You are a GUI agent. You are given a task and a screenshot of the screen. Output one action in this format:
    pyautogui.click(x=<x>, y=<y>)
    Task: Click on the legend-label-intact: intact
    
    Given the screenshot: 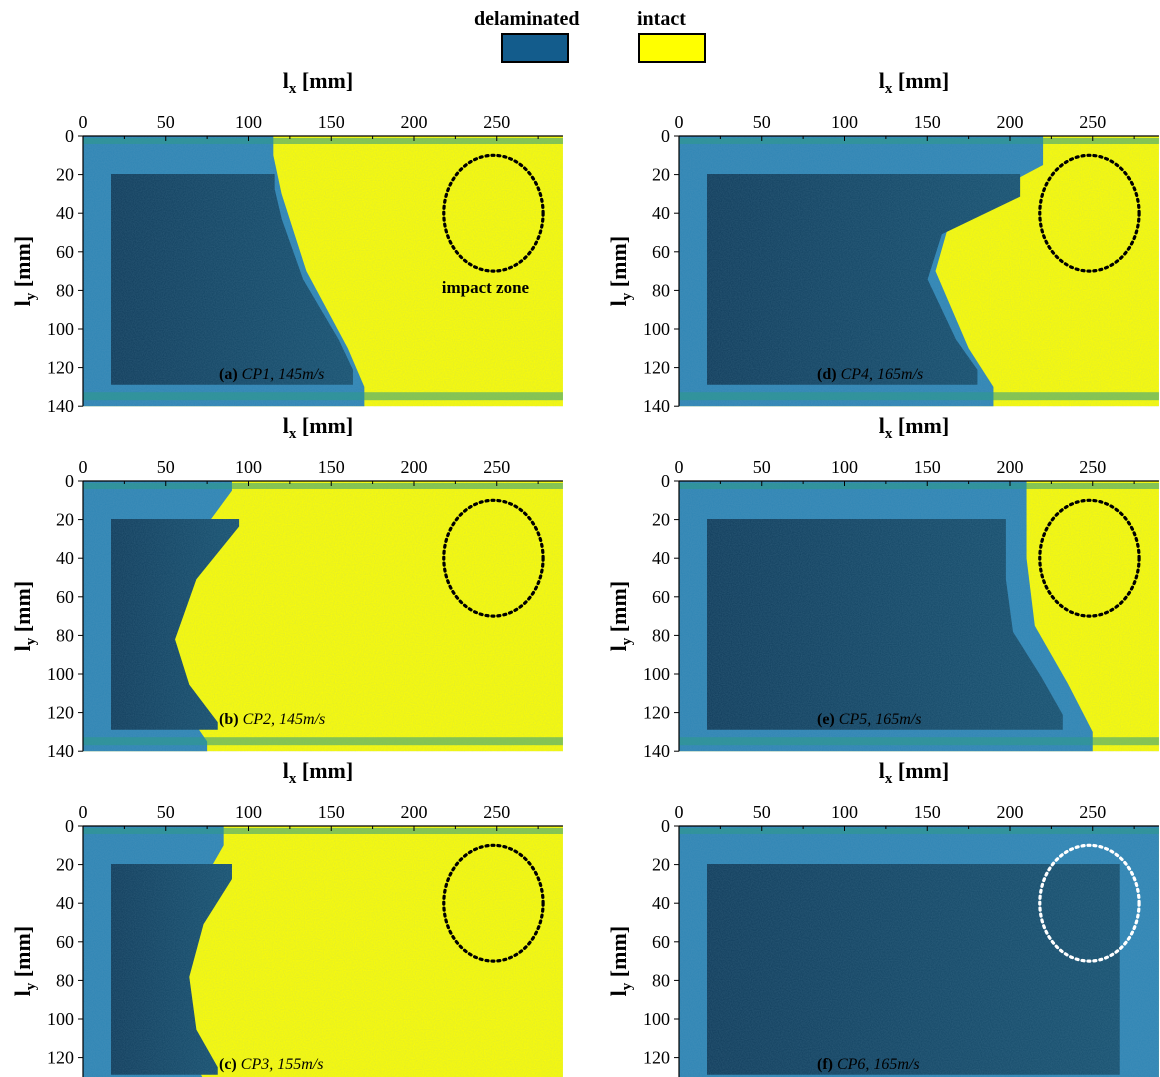 What is the action you would take?
    pyautogui.click(x=661, y=19)
    